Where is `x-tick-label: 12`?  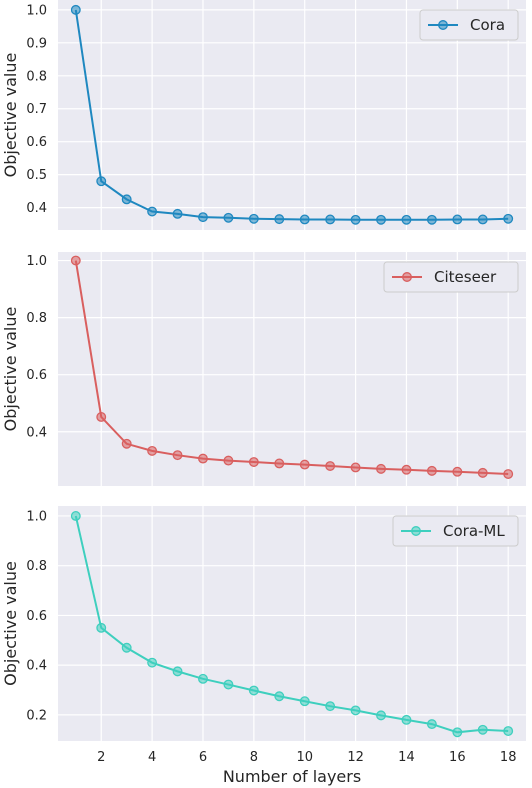
x-tick-label: 12 is located at coordinates (355, 757).